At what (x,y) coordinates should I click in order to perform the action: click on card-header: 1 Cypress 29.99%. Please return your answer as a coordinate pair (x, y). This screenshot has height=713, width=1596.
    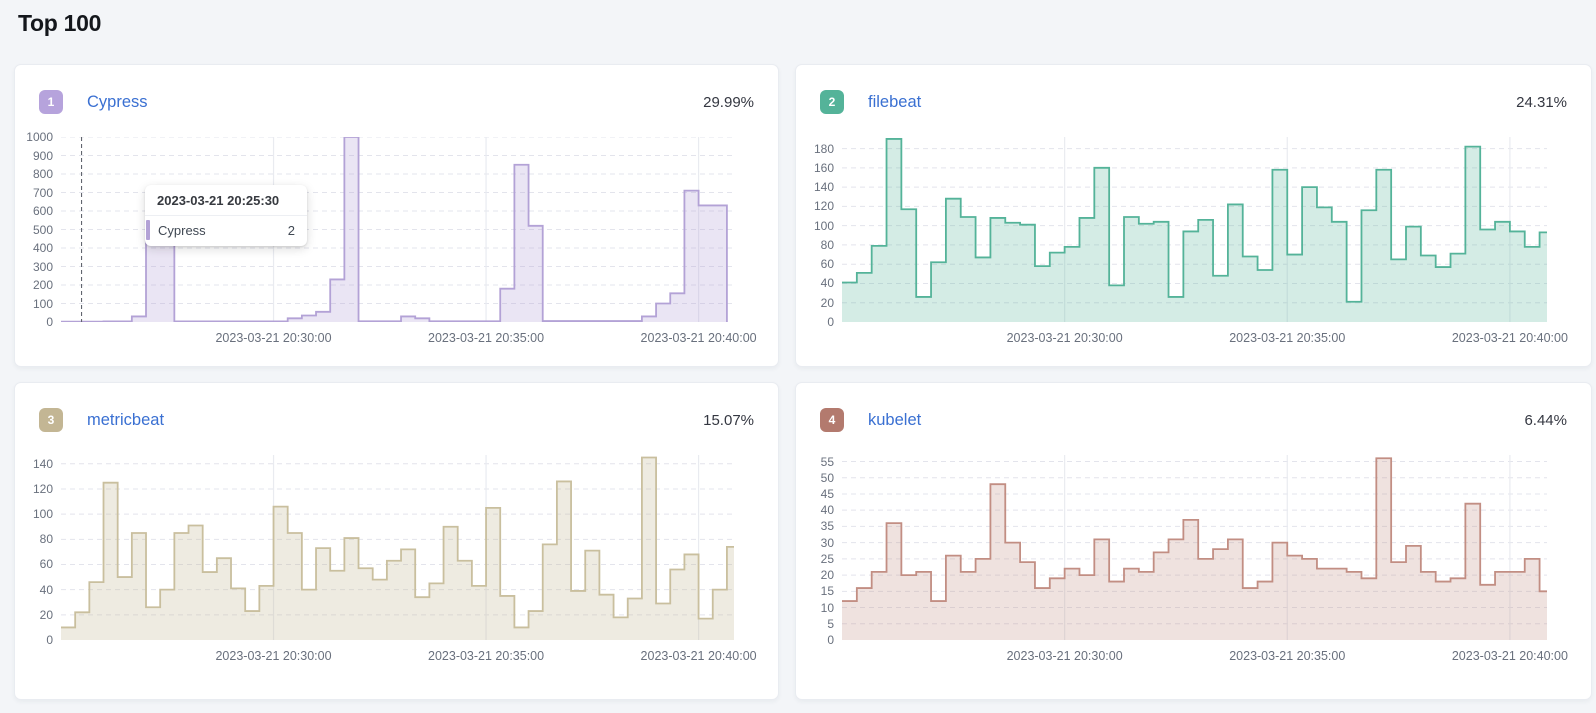
    Looking at the image, I should click on (396, 89).